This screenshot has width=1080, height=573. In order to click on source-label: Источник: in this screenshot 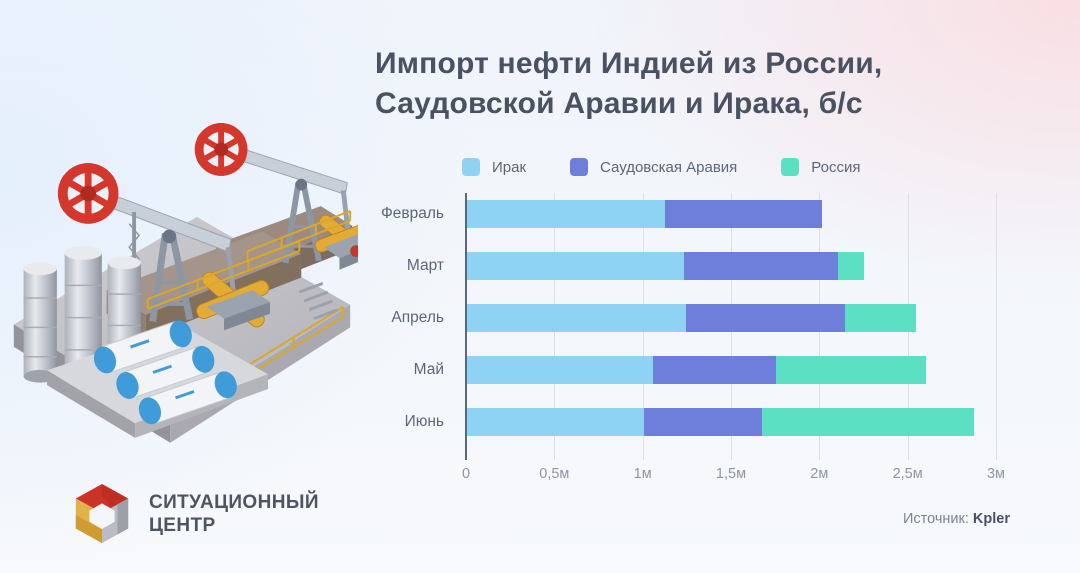, I will do `click(935, 519)`.